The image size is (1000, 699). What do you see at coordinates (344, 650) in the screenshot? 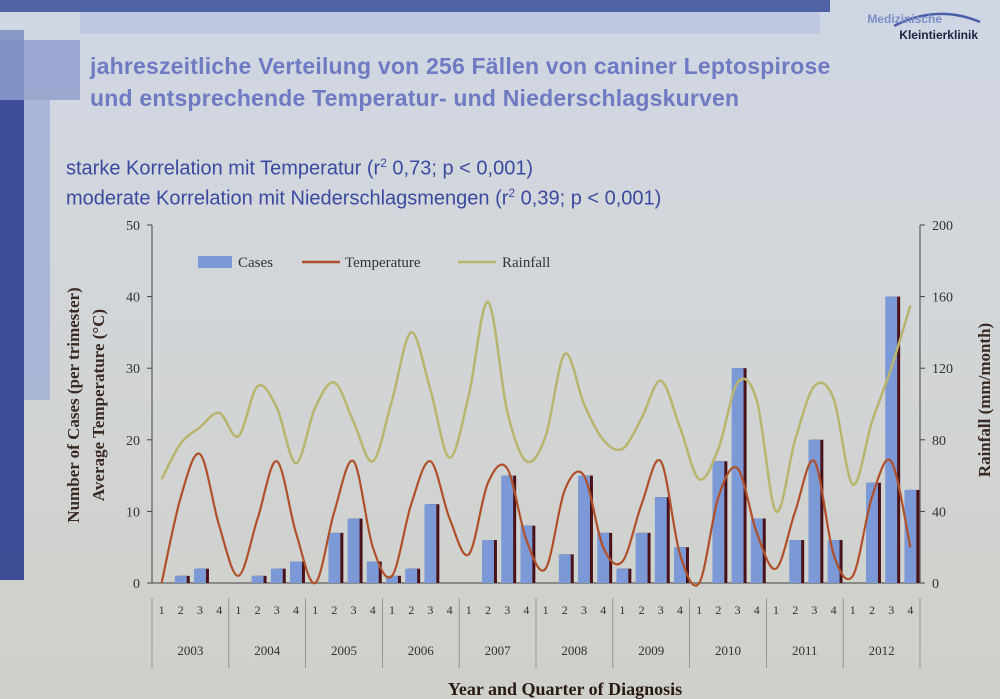
I see `year-label: 2005` at bounding box center [344, 650].